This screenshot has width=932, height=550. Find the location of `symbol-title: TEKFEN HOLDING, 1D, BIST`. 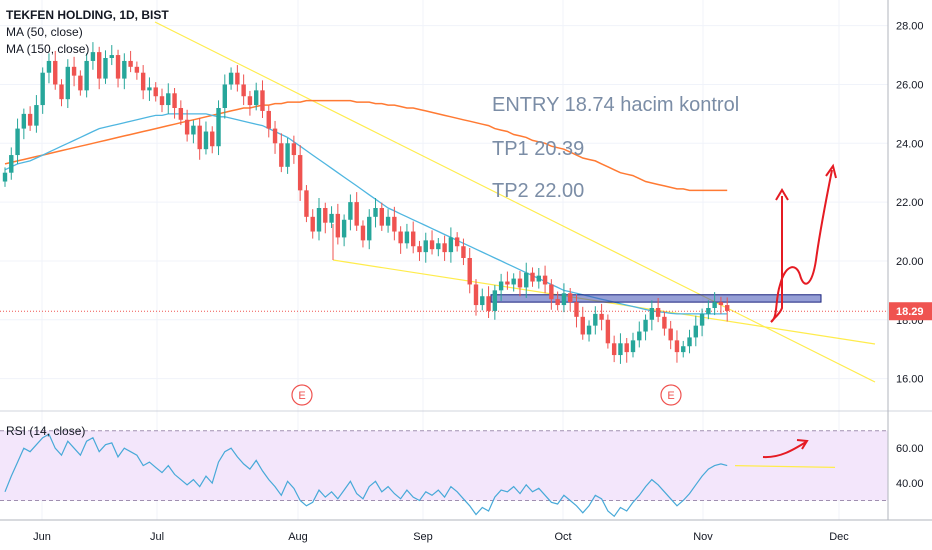

symbol-title: TEKFEN HOLDING, 1D, BIST is located at coordinates (87, 15).